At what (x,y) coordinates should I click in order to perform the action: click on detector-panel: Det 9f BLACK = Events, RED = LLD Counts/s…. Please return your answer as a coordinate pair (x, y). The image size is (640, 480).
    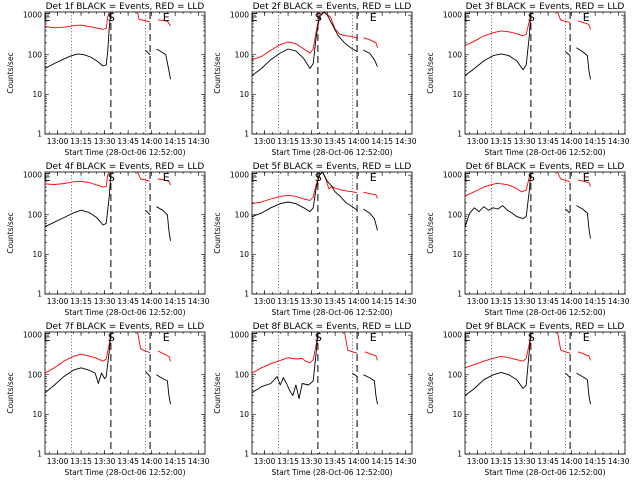
    Looking at the image, I should click on (528, 399).